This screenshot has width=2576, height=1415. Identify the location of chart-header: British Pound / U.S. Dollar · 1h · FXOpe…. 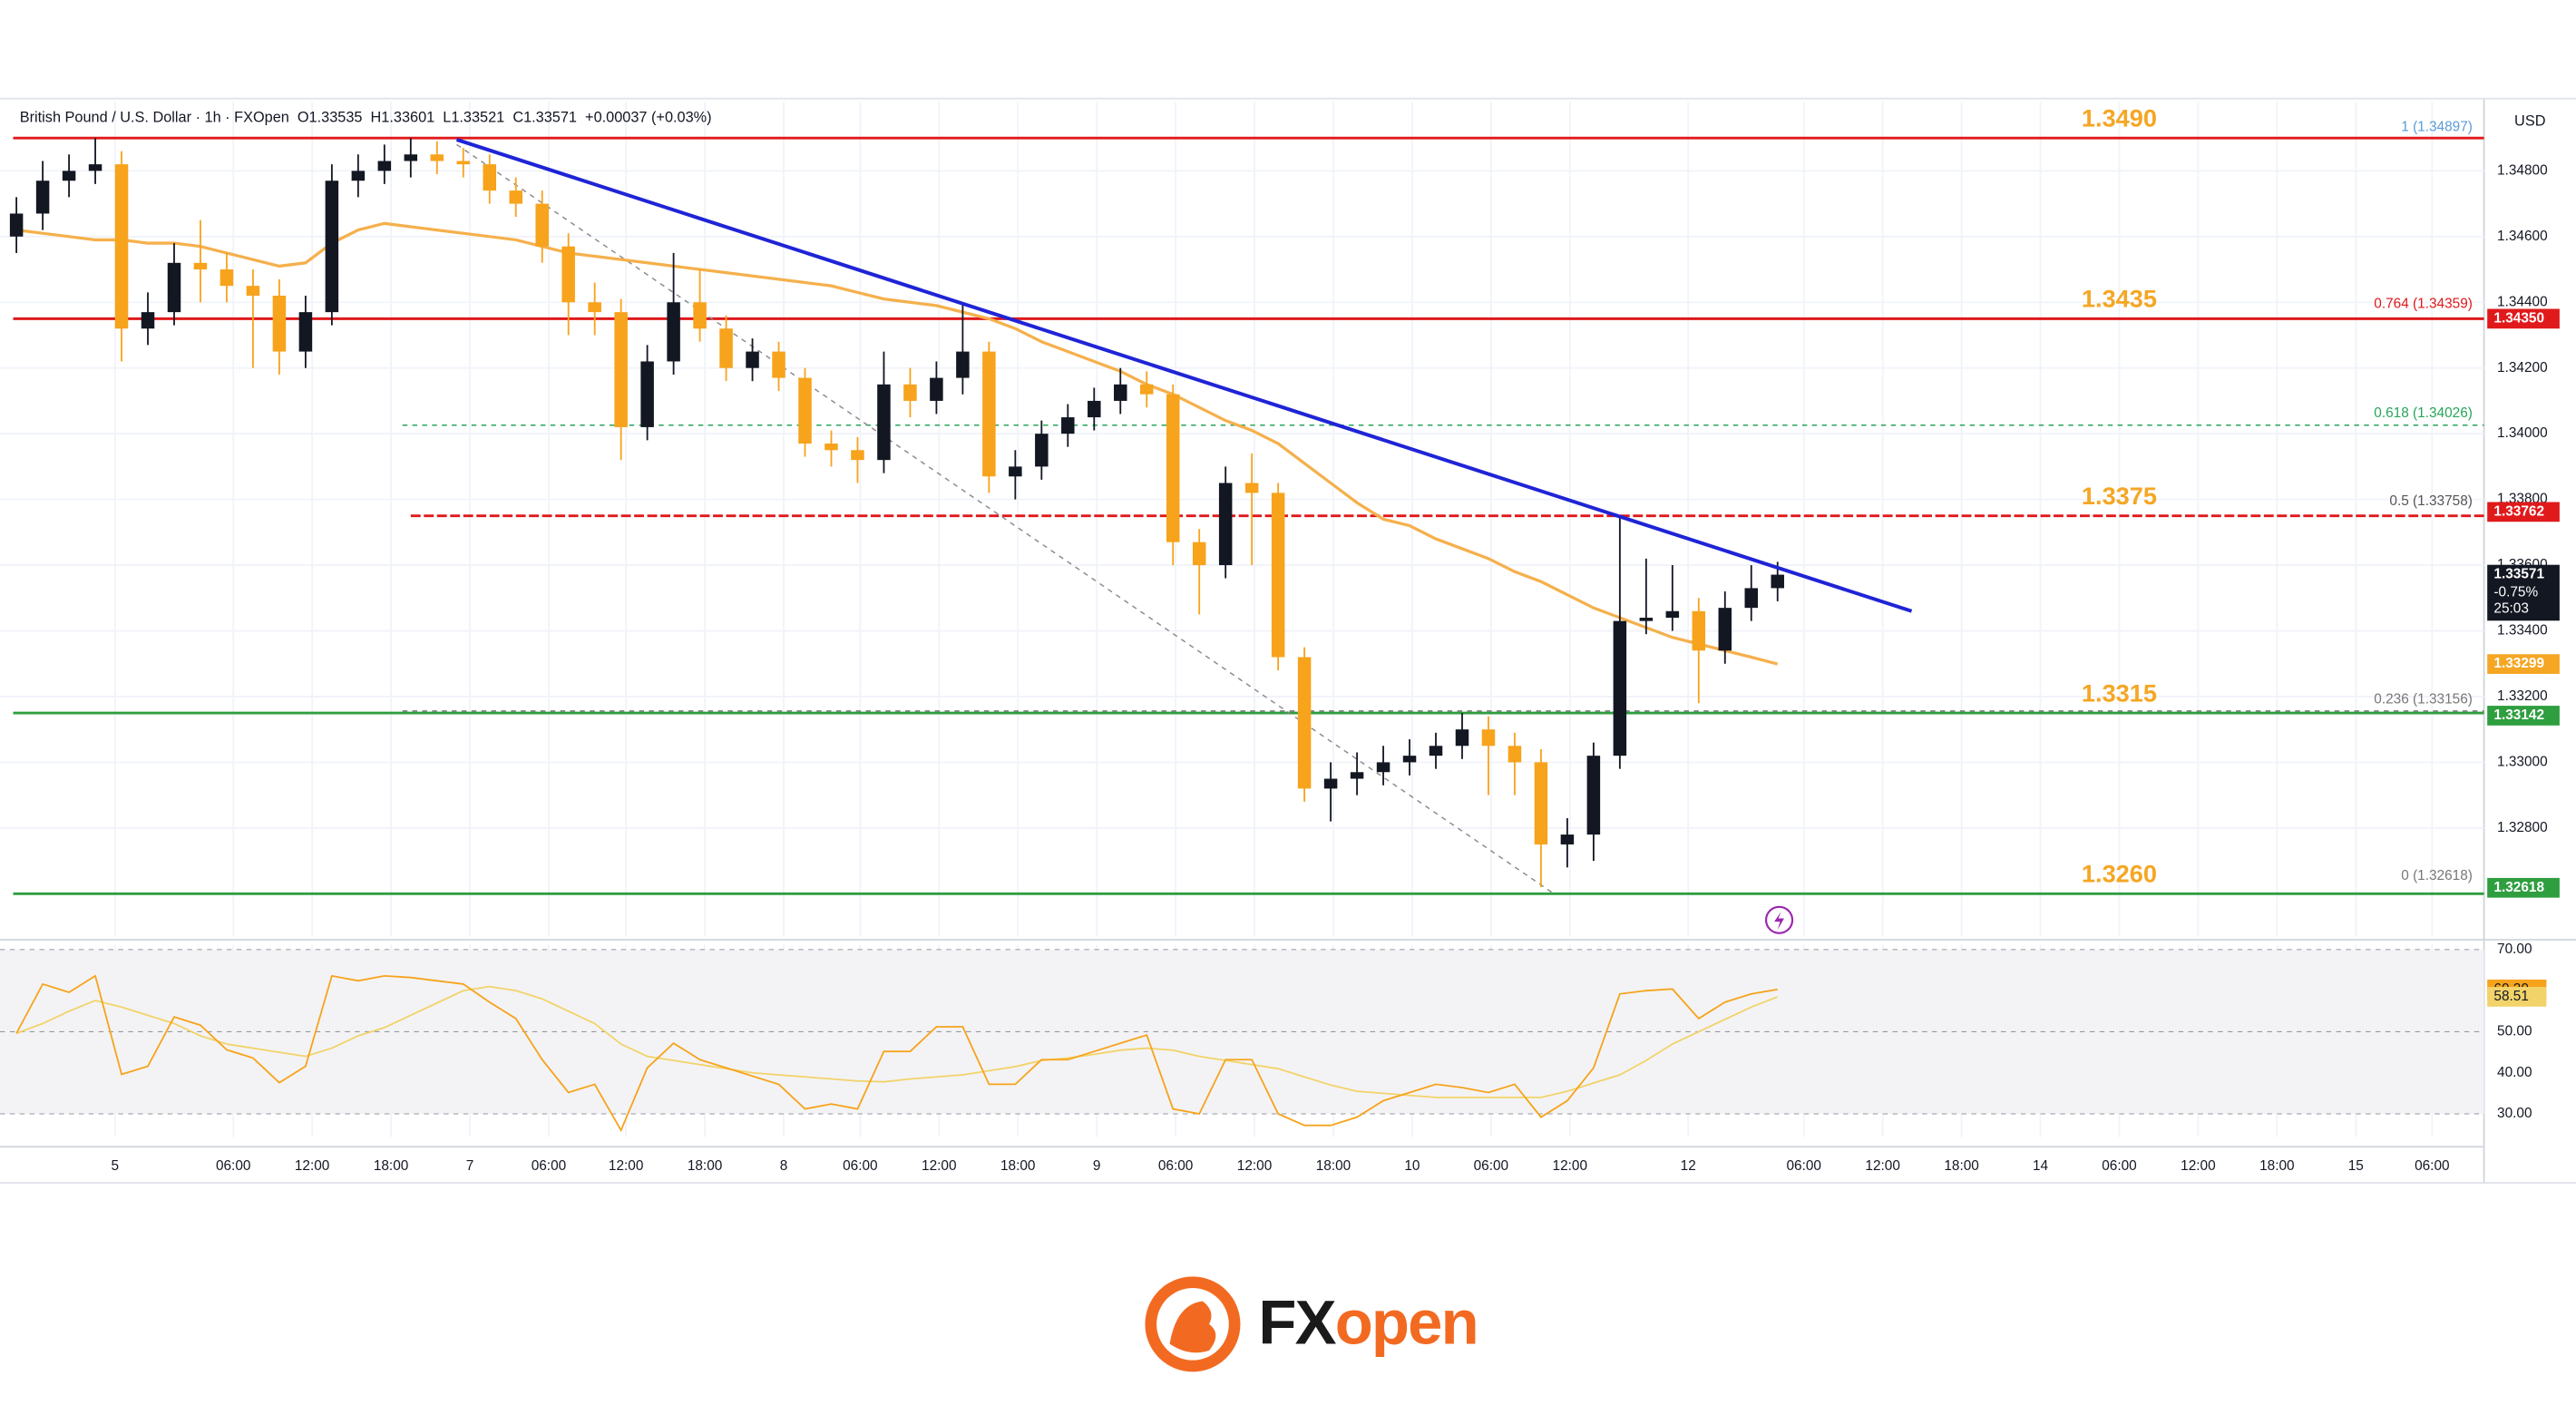
(366, 118).